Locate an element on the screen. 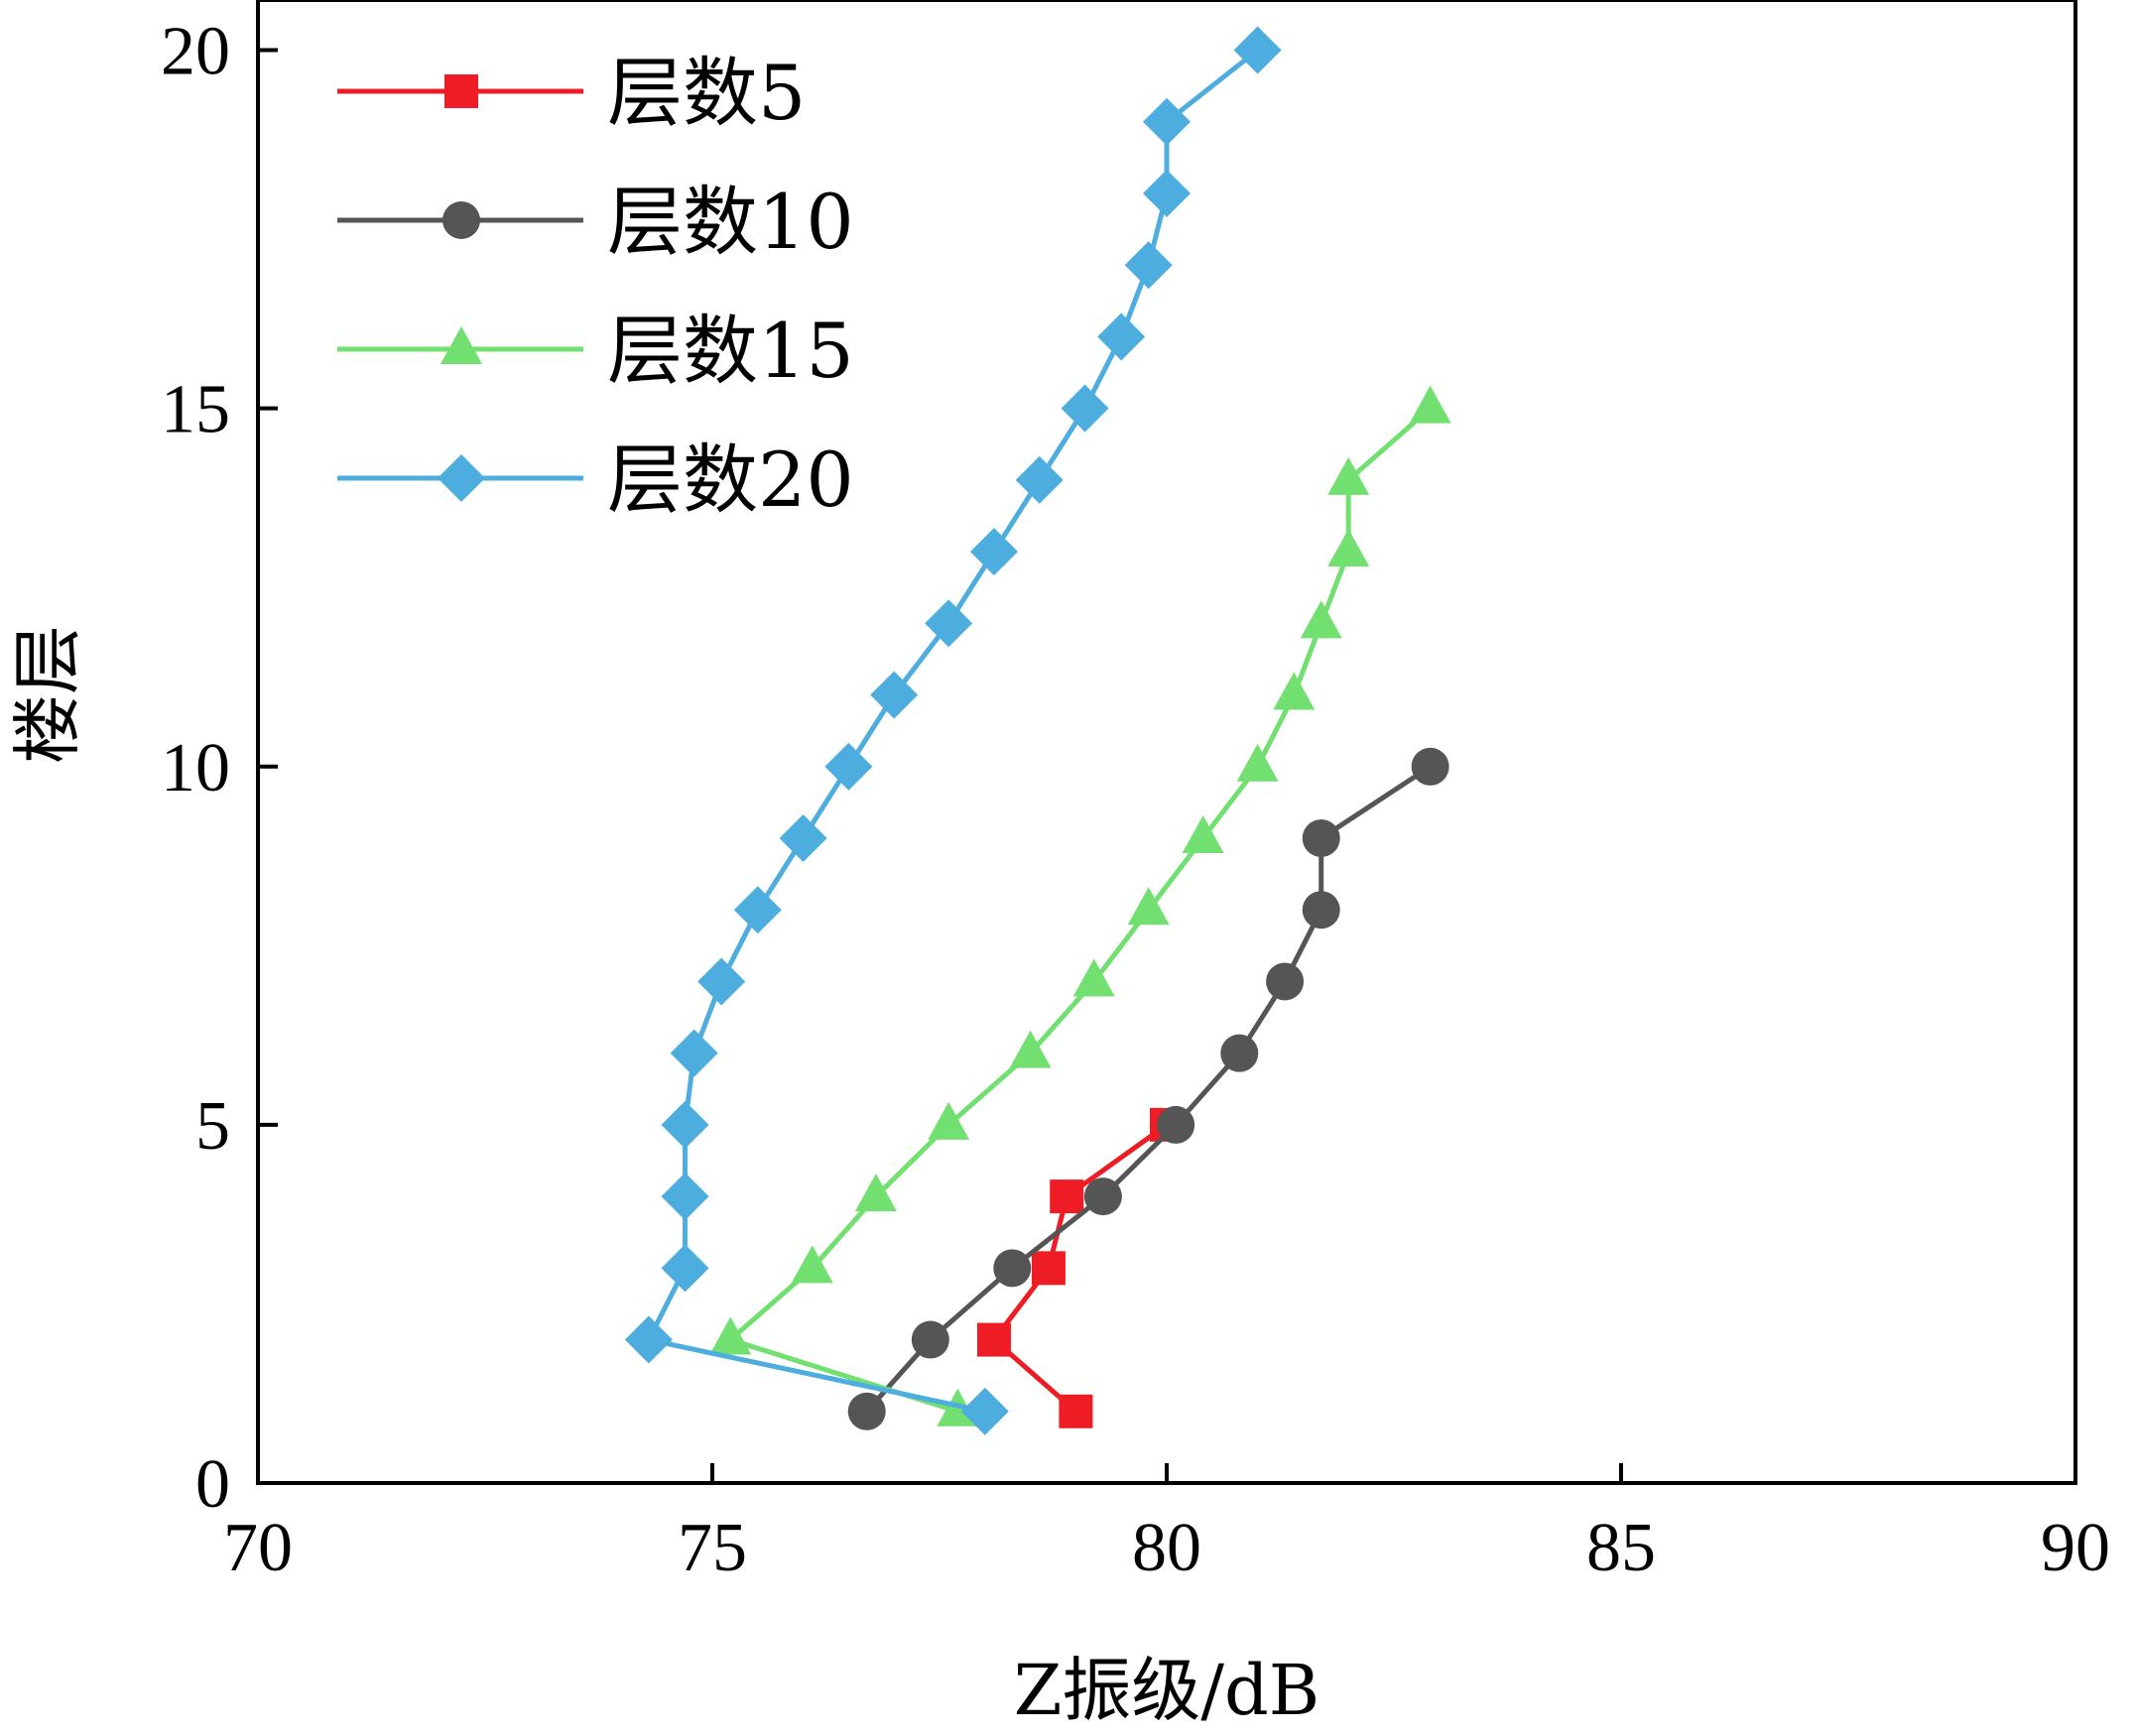  y-tick-label: 15 is located at coordinates (196, 410).